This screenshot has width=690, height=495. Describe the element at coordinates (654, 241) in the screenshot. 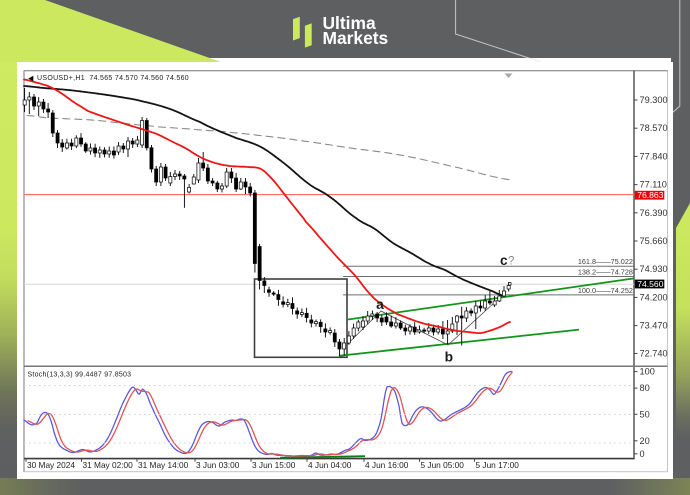

I see `svg-text: 75.660` at that location.